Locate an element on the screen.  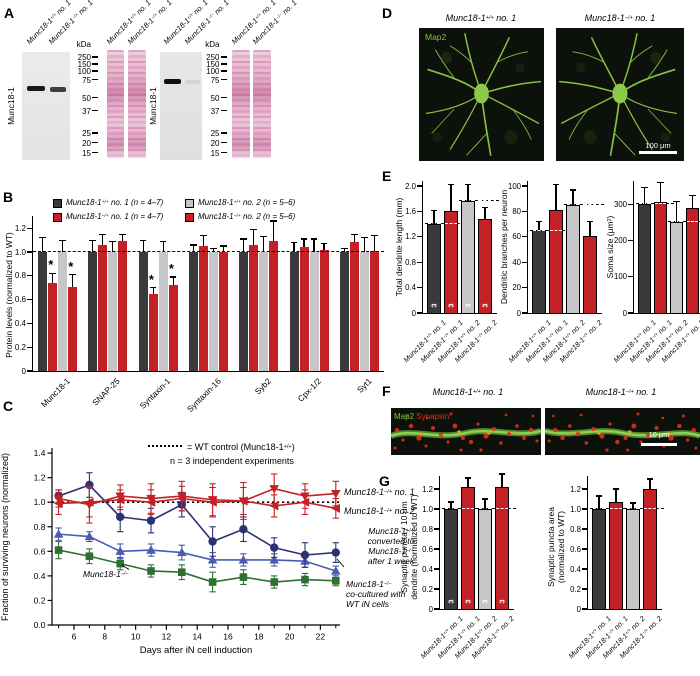
legend-label: Munc18-1+/+ no. 2 (n = 5–6) is located at coordinates (247, 202).